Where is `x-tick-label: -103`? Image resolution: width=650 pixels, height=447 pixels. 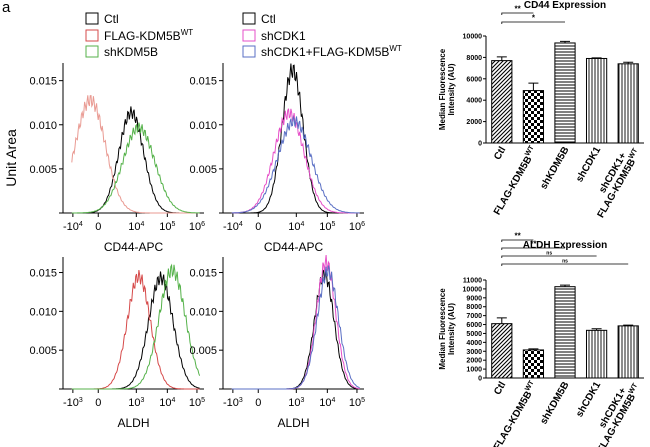
x-tick-label: -103 is located at coordinates (73, 403).